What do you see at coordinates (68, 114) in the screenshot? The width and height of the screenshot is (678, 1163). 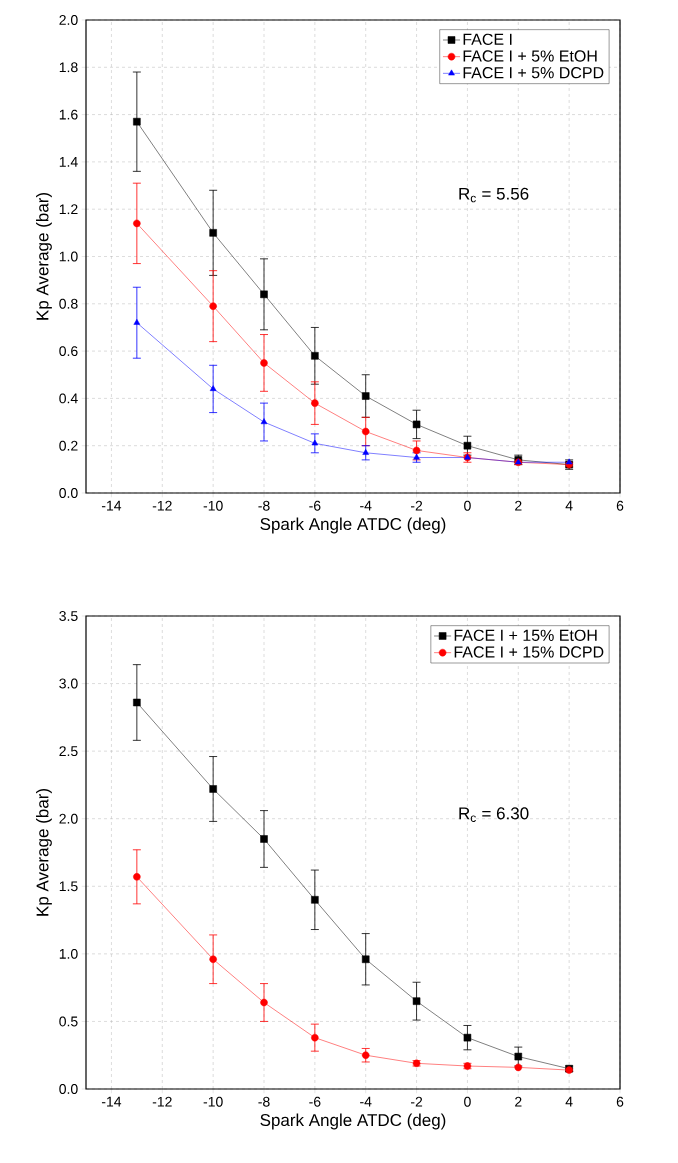 I see `y-tick-label: 1.6` at bounding box center [68, 114].